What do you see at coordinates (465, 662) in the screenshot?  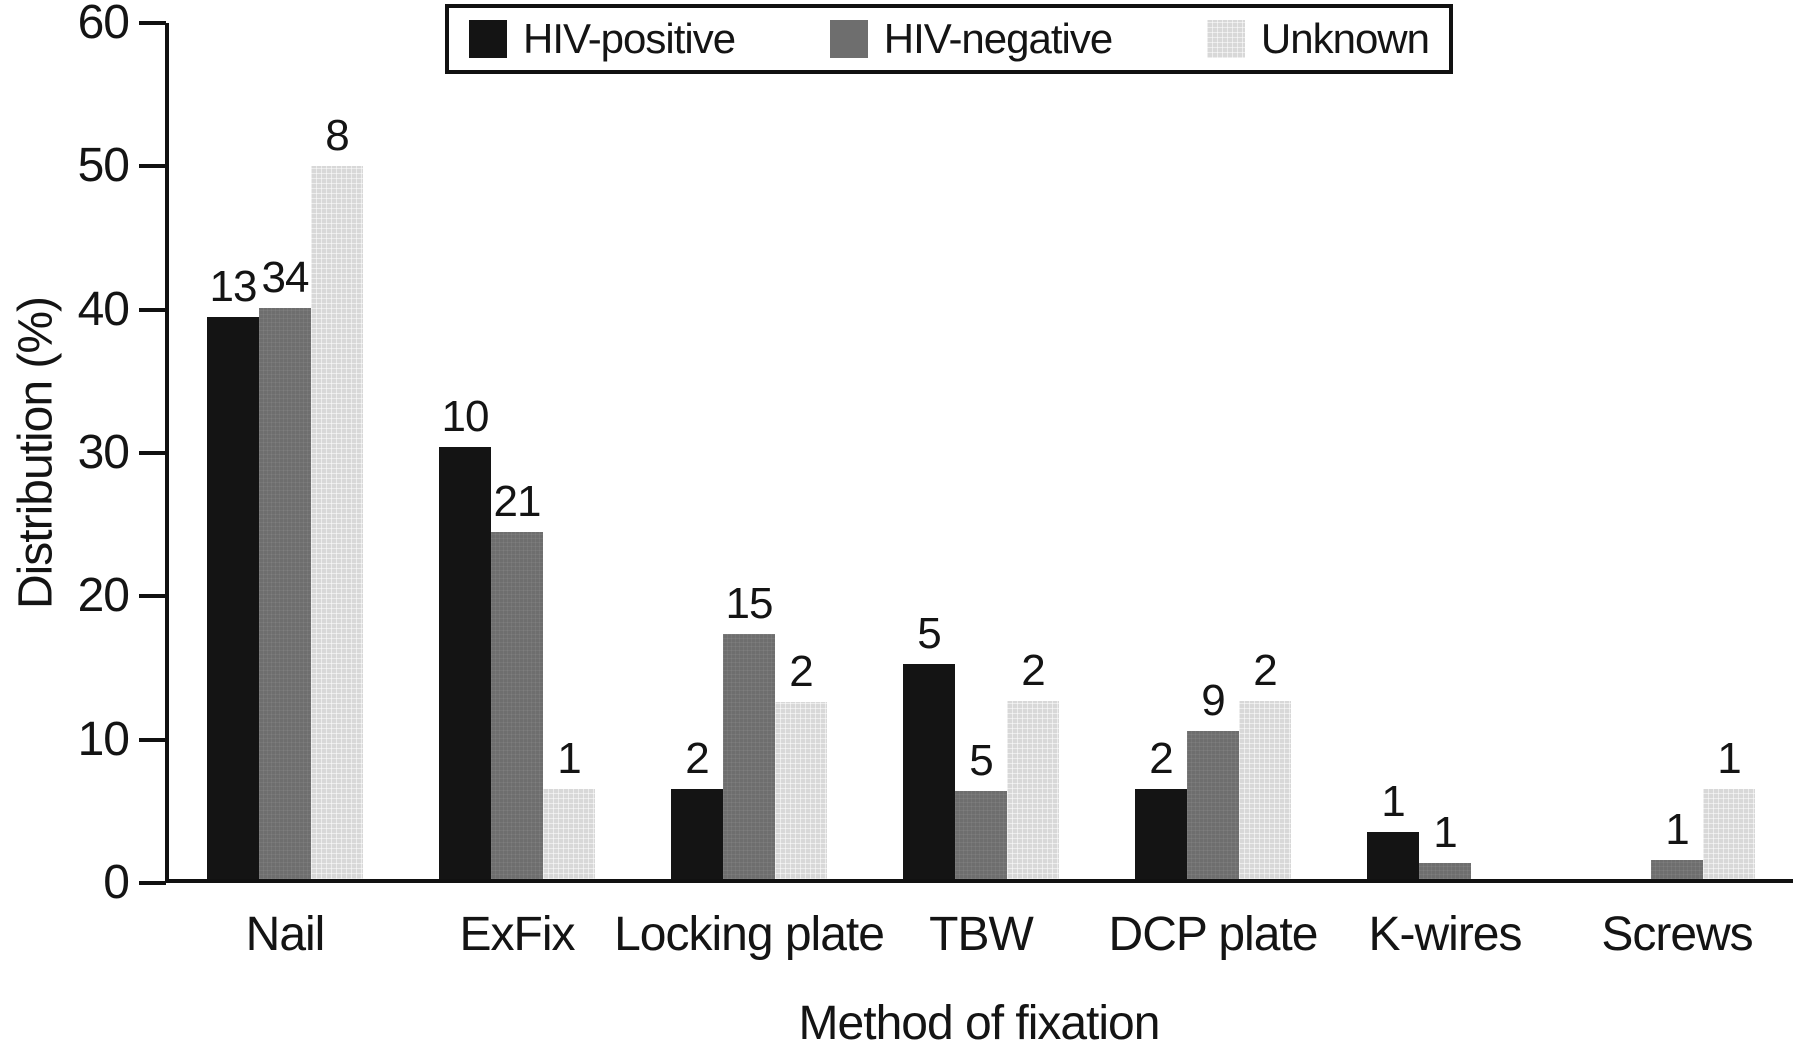 I see `bar-hiv-positive-exfix` at bounding box center [465, 662].